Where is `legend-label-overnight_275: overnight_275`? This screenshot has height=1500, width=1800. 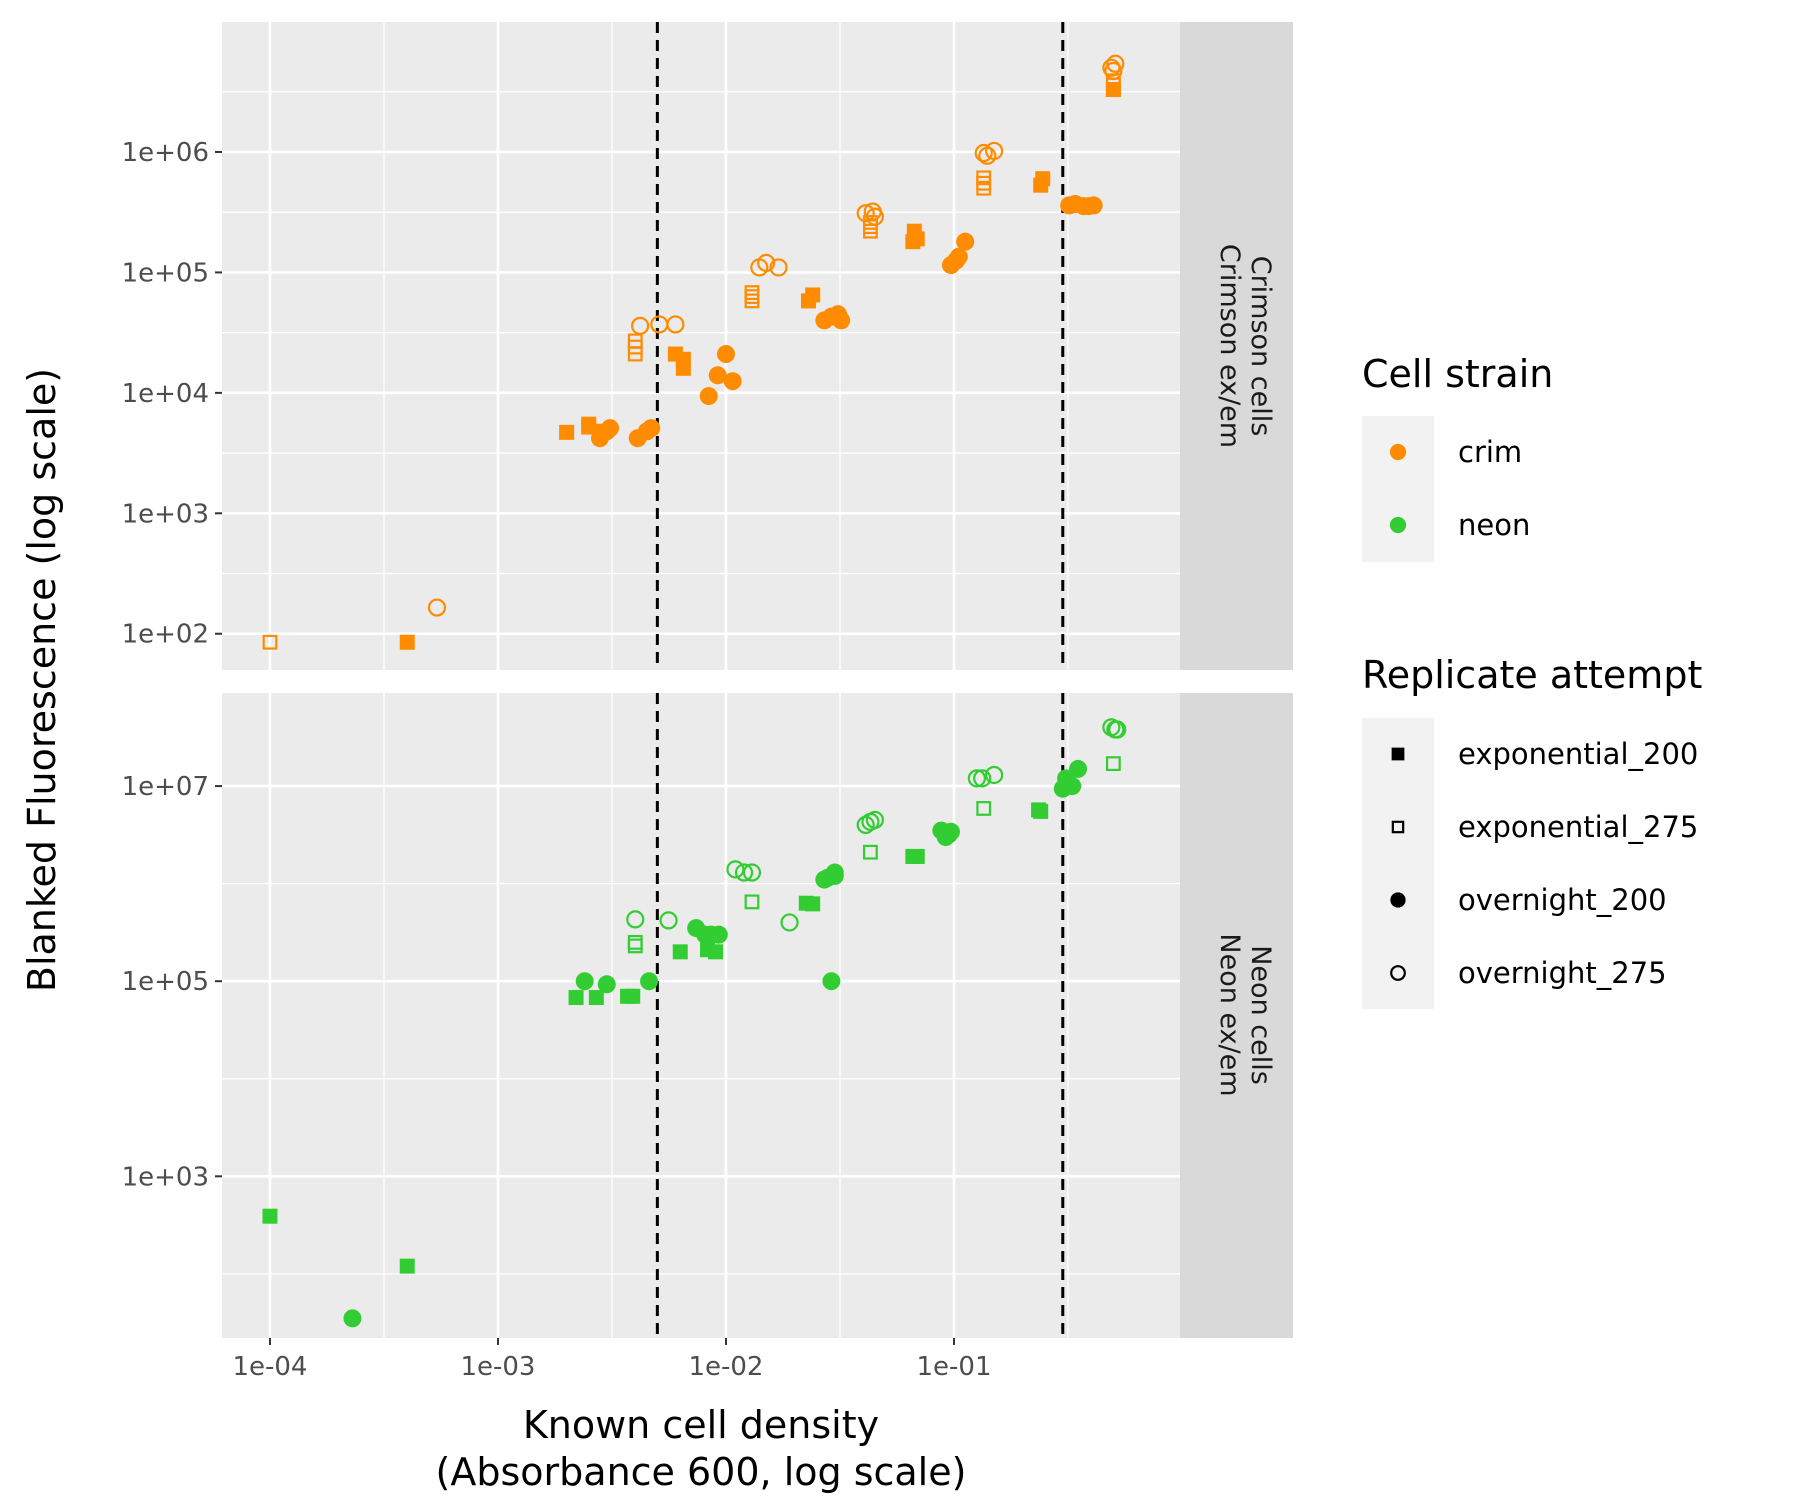 legend-label-overnight_275: overnight_275 is located at coordinates (1562, 973).